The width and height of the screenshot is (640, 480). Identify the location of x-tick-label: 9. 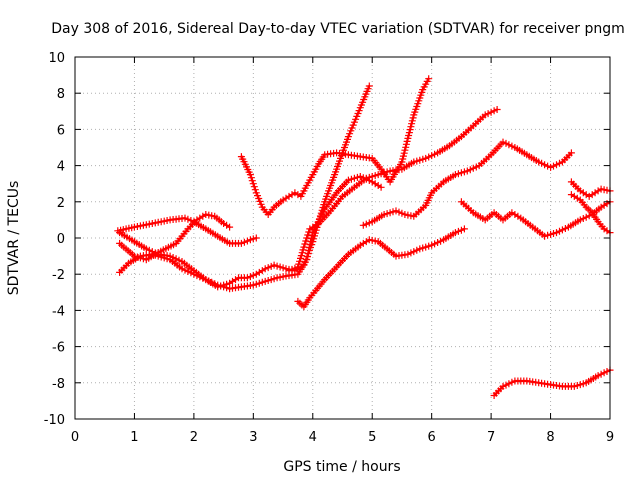
(610, 437).